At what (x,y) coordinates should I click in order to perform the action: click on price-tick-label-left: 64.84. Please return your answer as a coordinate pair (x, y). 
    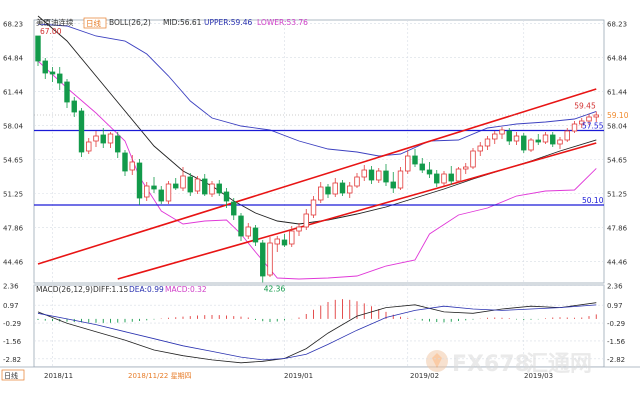
    Looking at the image, I should click on (13, 59).